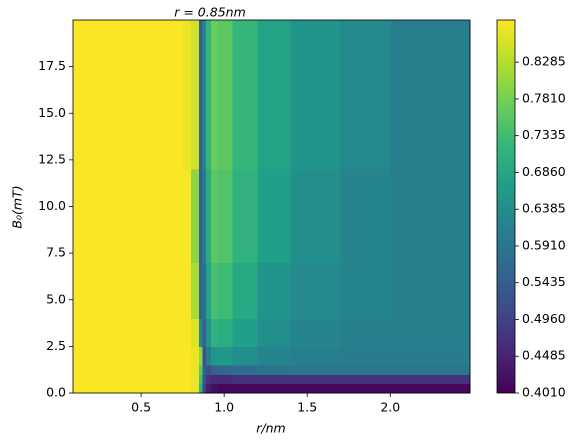 The image size is (581, 446). What do you see at coordinates (544, 355) in the screenshot?
I see `colorbar-tick-label: 0.4485` at bounding box center [544, 355].